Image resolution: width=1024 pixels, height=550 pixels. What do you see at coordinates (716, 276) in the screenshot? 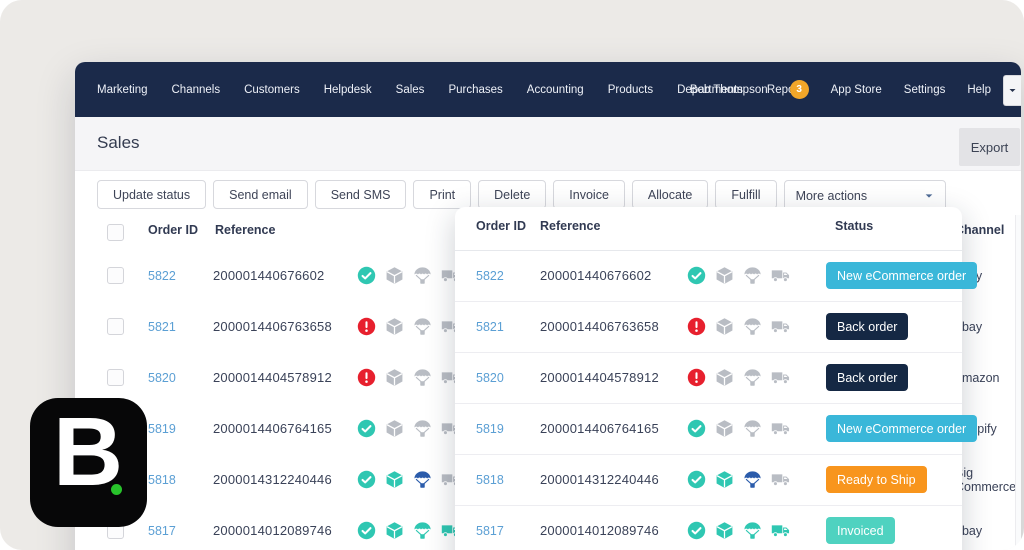
I see `card-table-row: 5822 200001440676602 New eCommerce order` at bounding box center [716, 276].